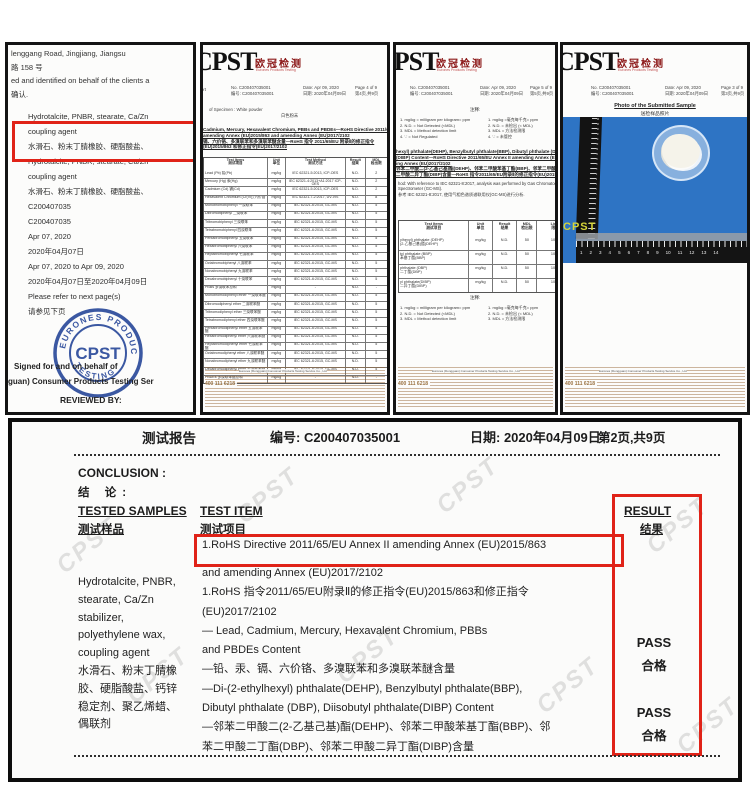 The image size is (750, 789). Describe the element at coordinates (668, 252) in the screenshot. I see `text-line: 10` at that location.